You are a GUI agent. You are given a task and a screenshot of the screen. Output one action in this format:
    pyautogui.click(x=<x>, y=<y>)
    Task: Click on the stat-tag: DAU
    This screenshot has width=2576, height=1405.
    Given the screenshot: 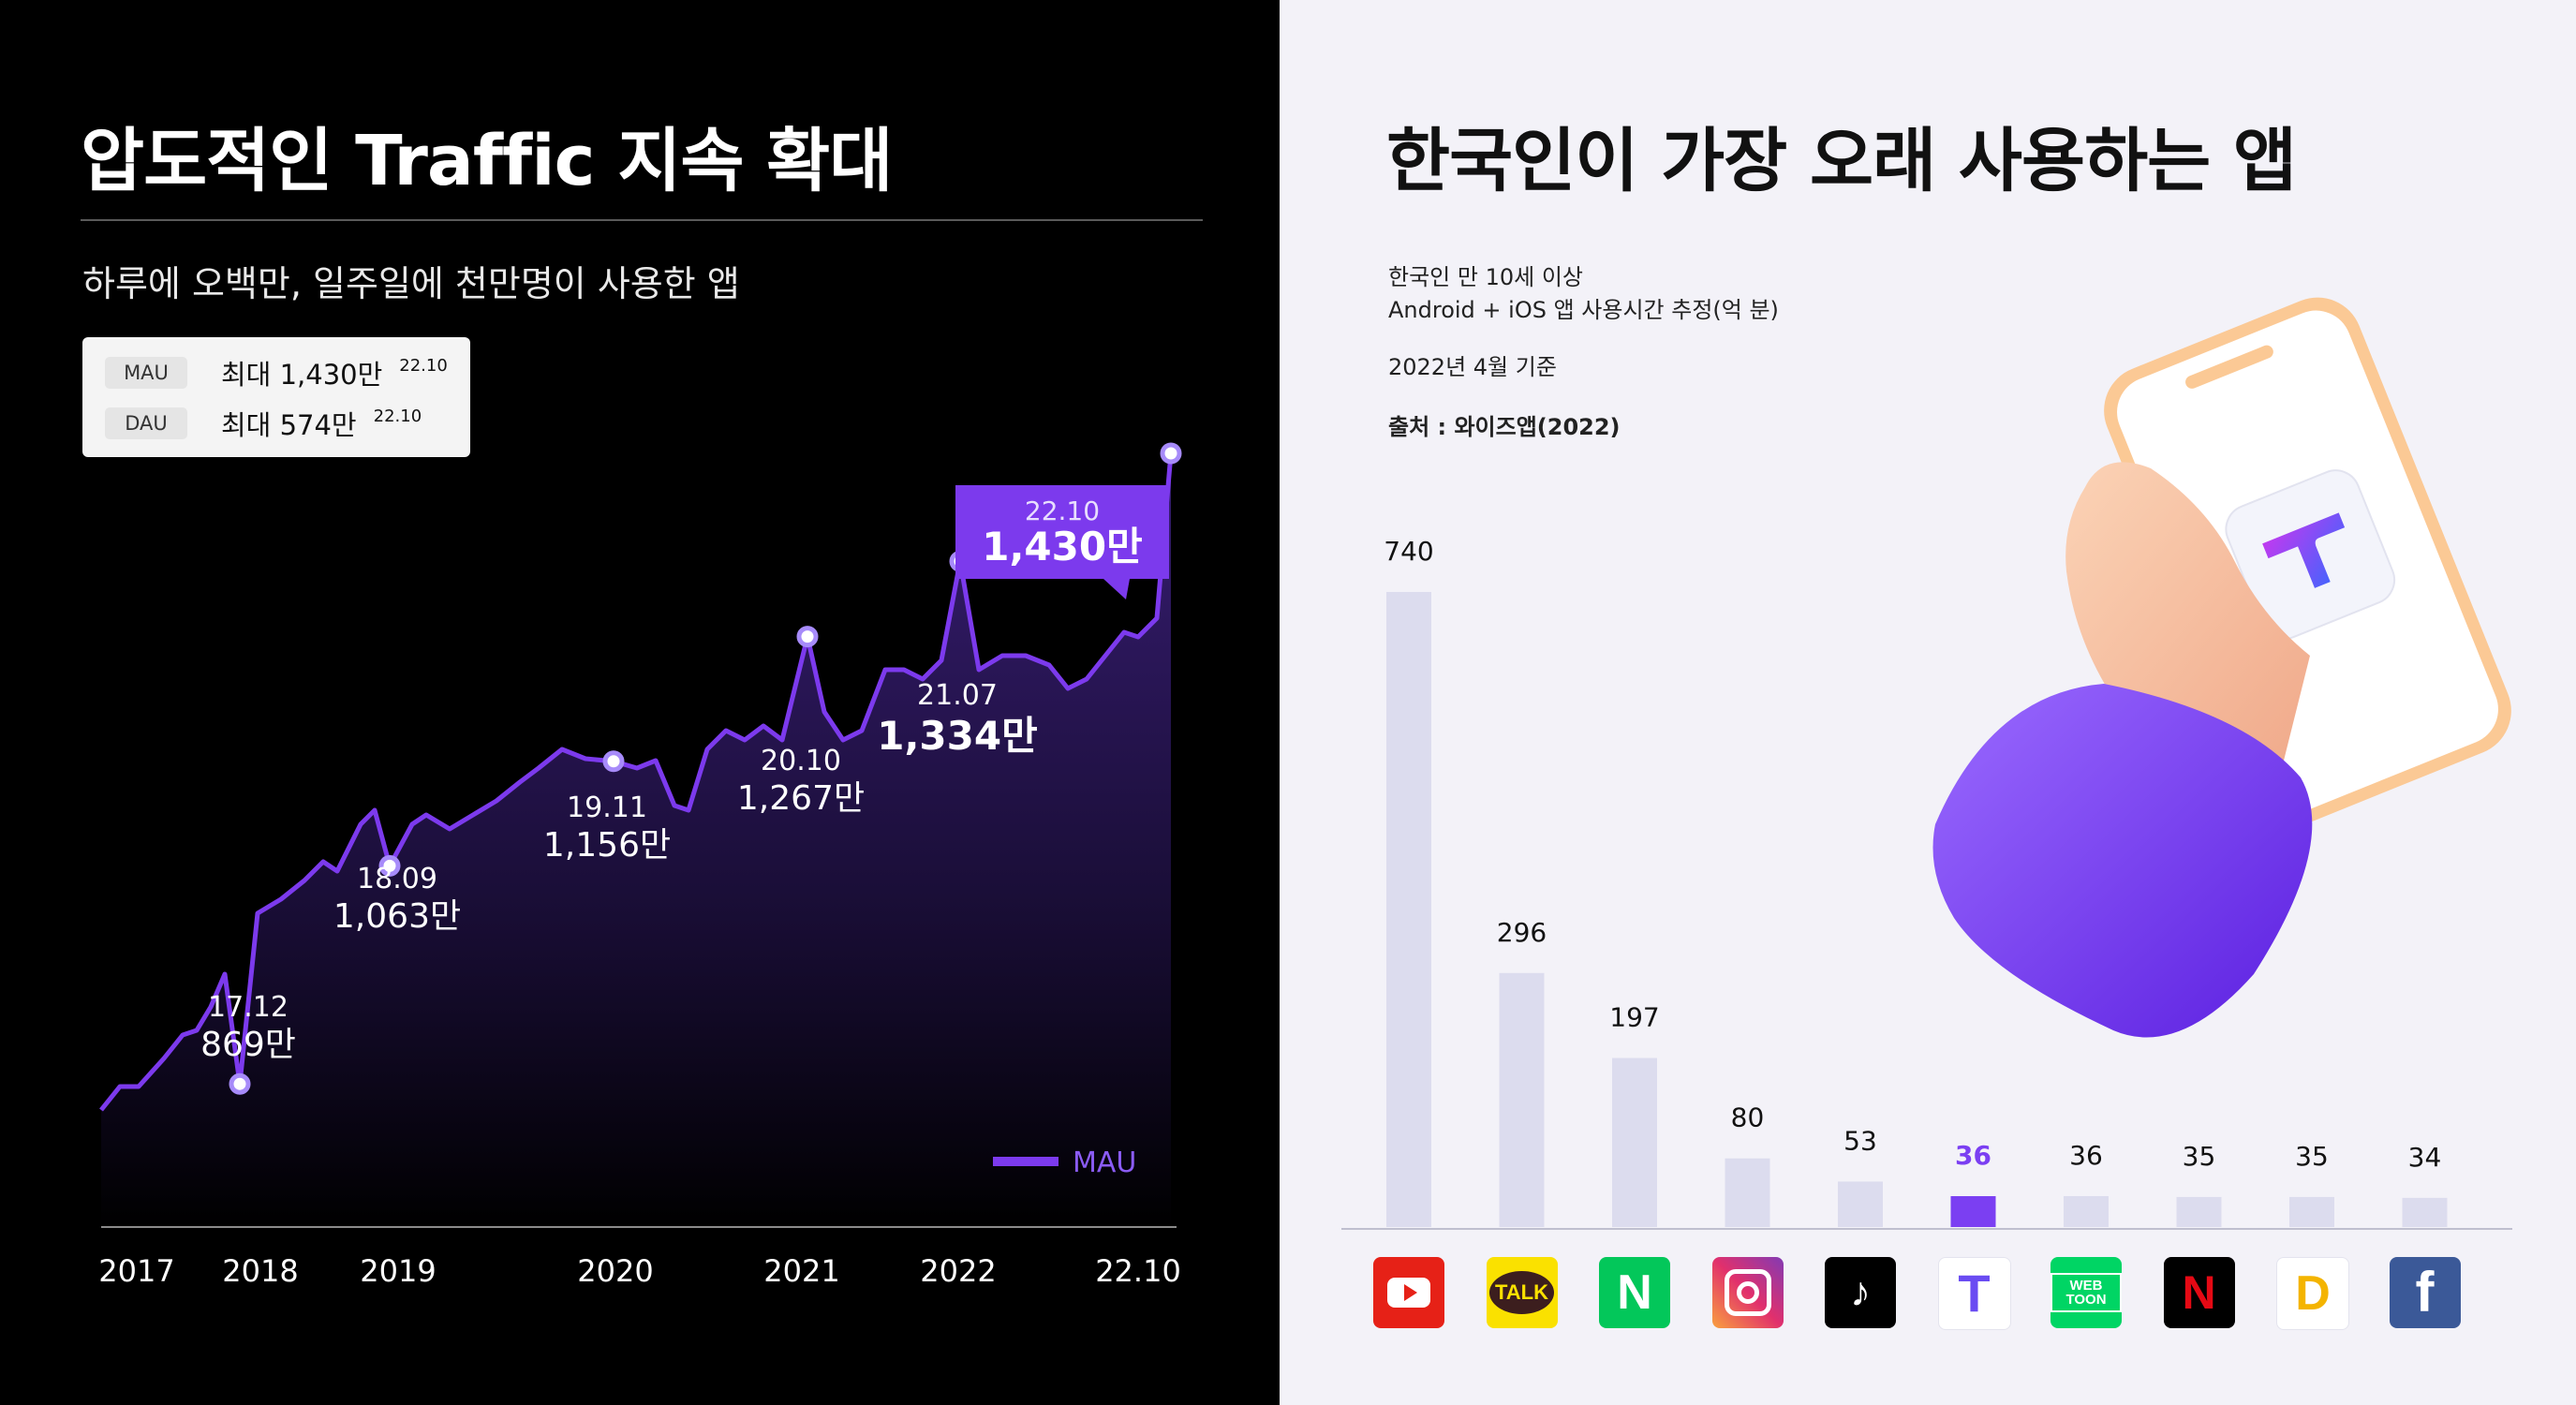 What is the action you would take?
    pyautogui.click(x=146, y=423)
    